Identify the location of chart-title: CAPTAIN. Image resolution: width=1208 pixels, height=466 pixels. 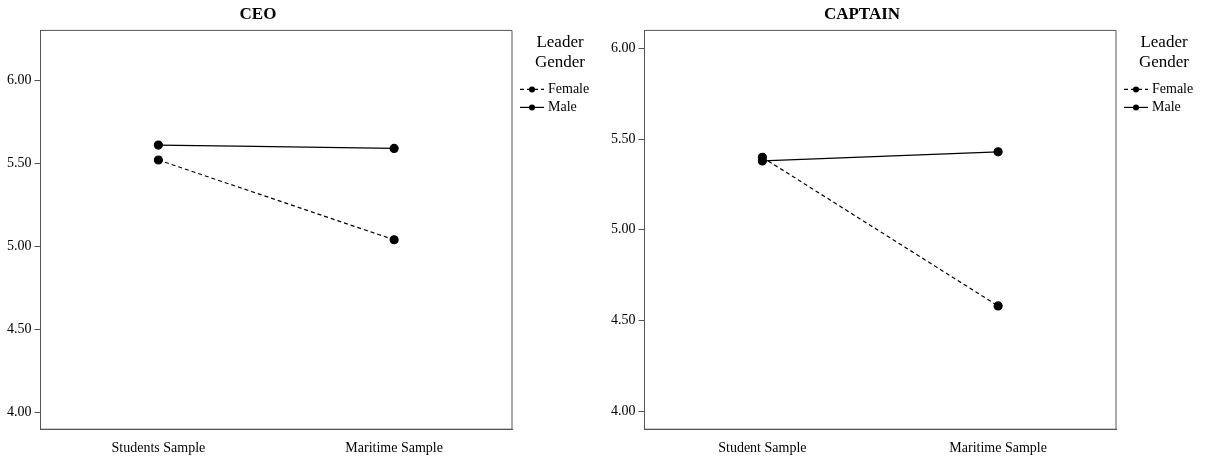
(862, 13).